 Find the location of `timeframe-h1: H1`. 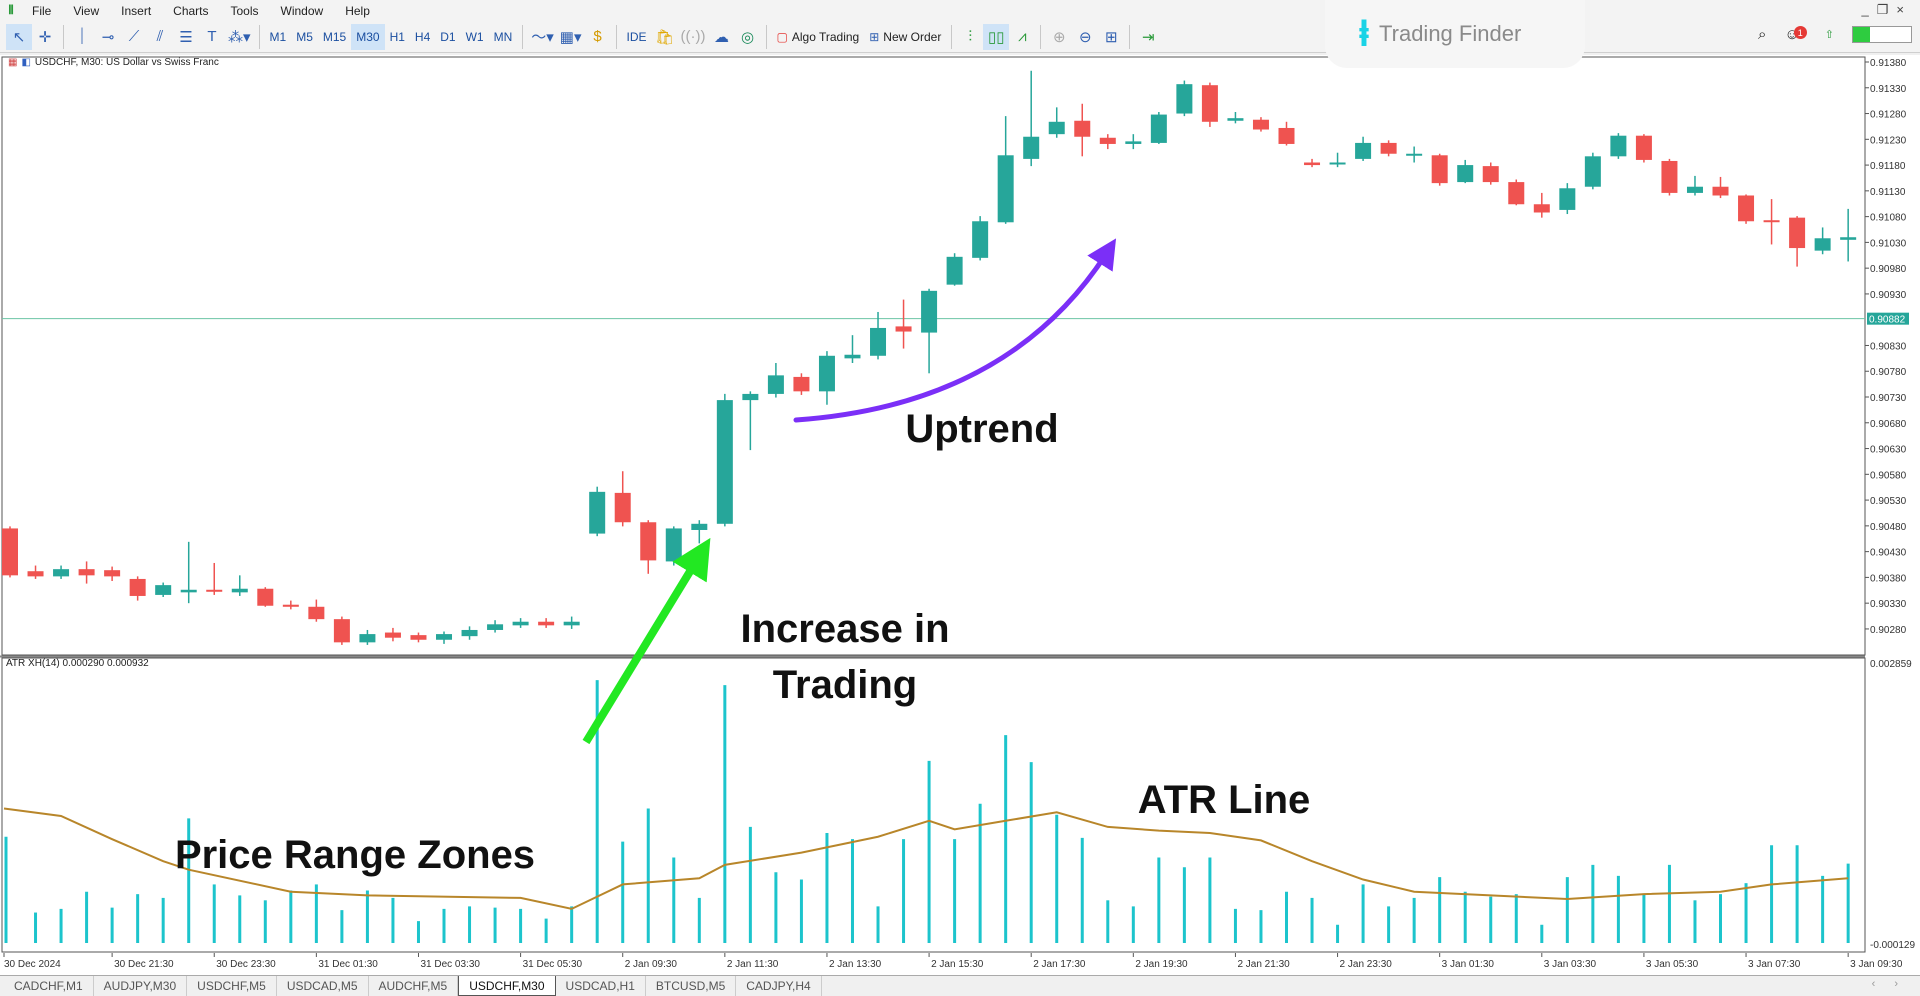

timeframe-h1: H1 is located at coordinates (397, 36).